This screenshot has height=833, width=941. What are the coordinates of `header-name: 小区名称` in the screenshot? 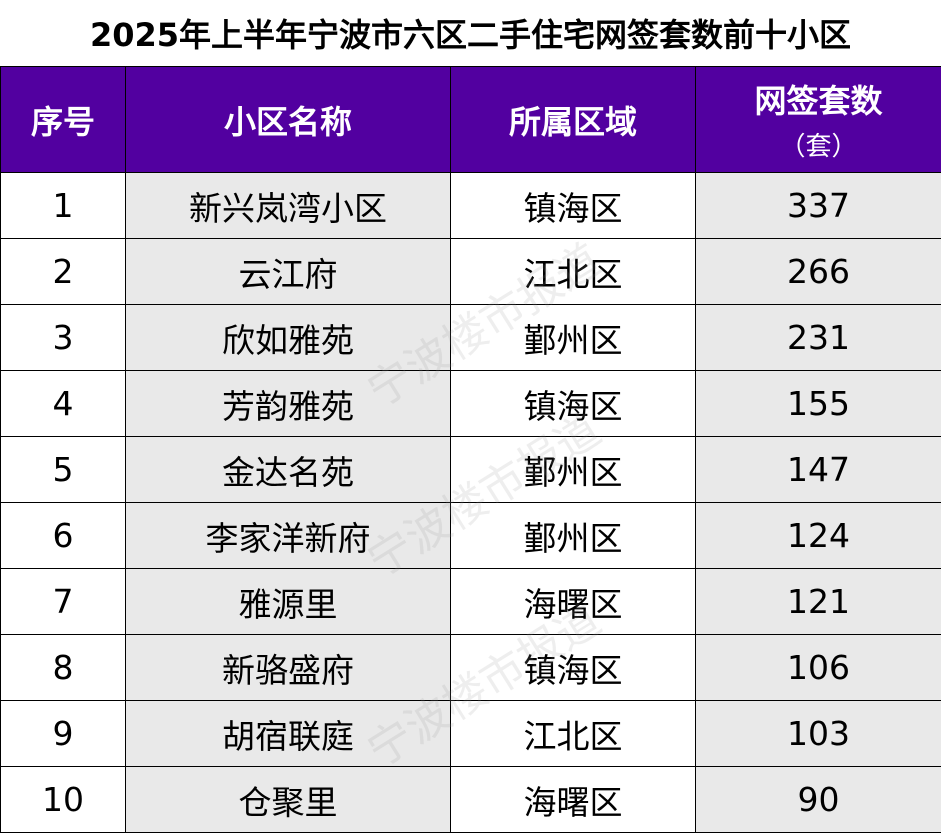 It's located at (288, 119).